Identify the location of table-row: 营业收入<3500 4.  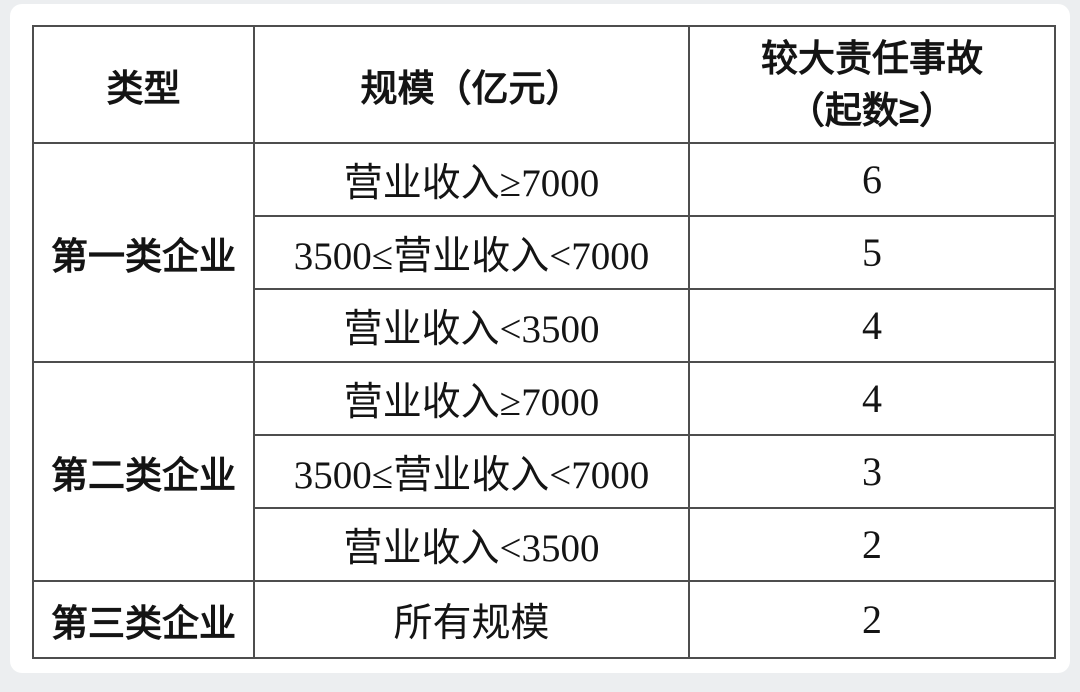
(544, 325).